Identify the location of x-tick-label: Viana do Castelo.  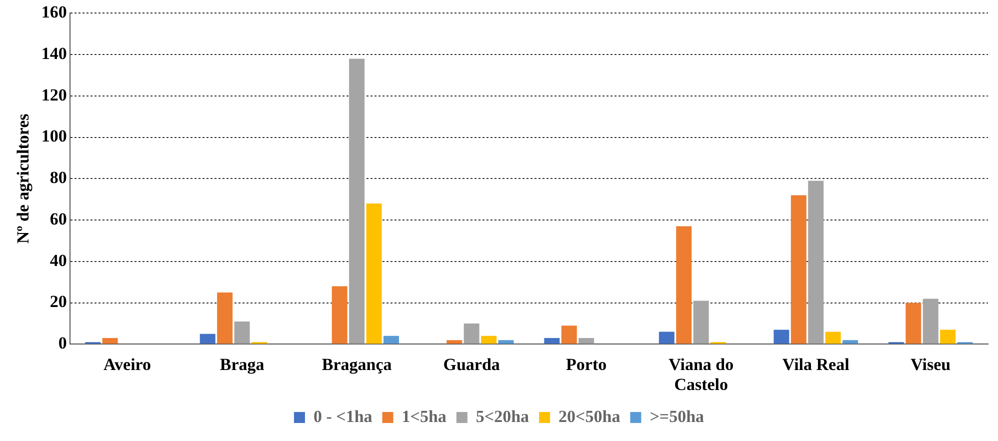
(701, 374).